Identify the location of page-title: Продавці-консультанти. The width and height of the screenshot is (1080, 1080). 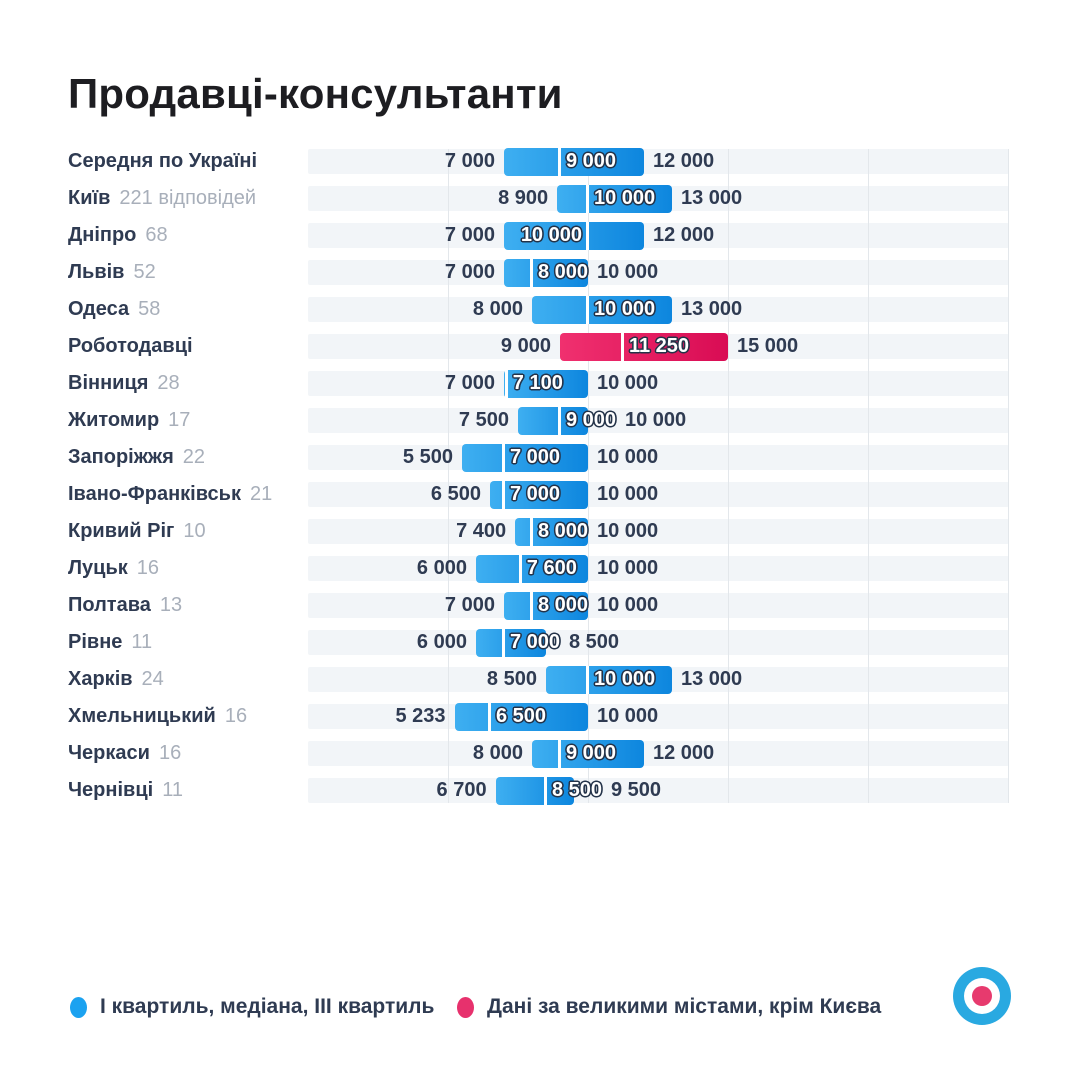
(315, 93).